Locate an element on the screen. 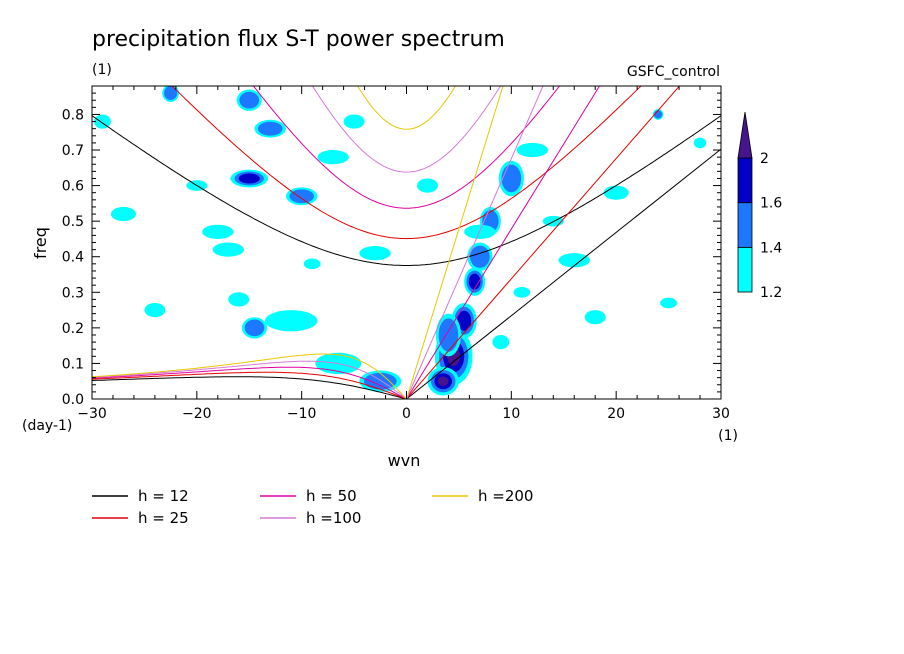 This screenshot has height=654, width=904. legend-label: h =200 is located at coordinates (505, 496).